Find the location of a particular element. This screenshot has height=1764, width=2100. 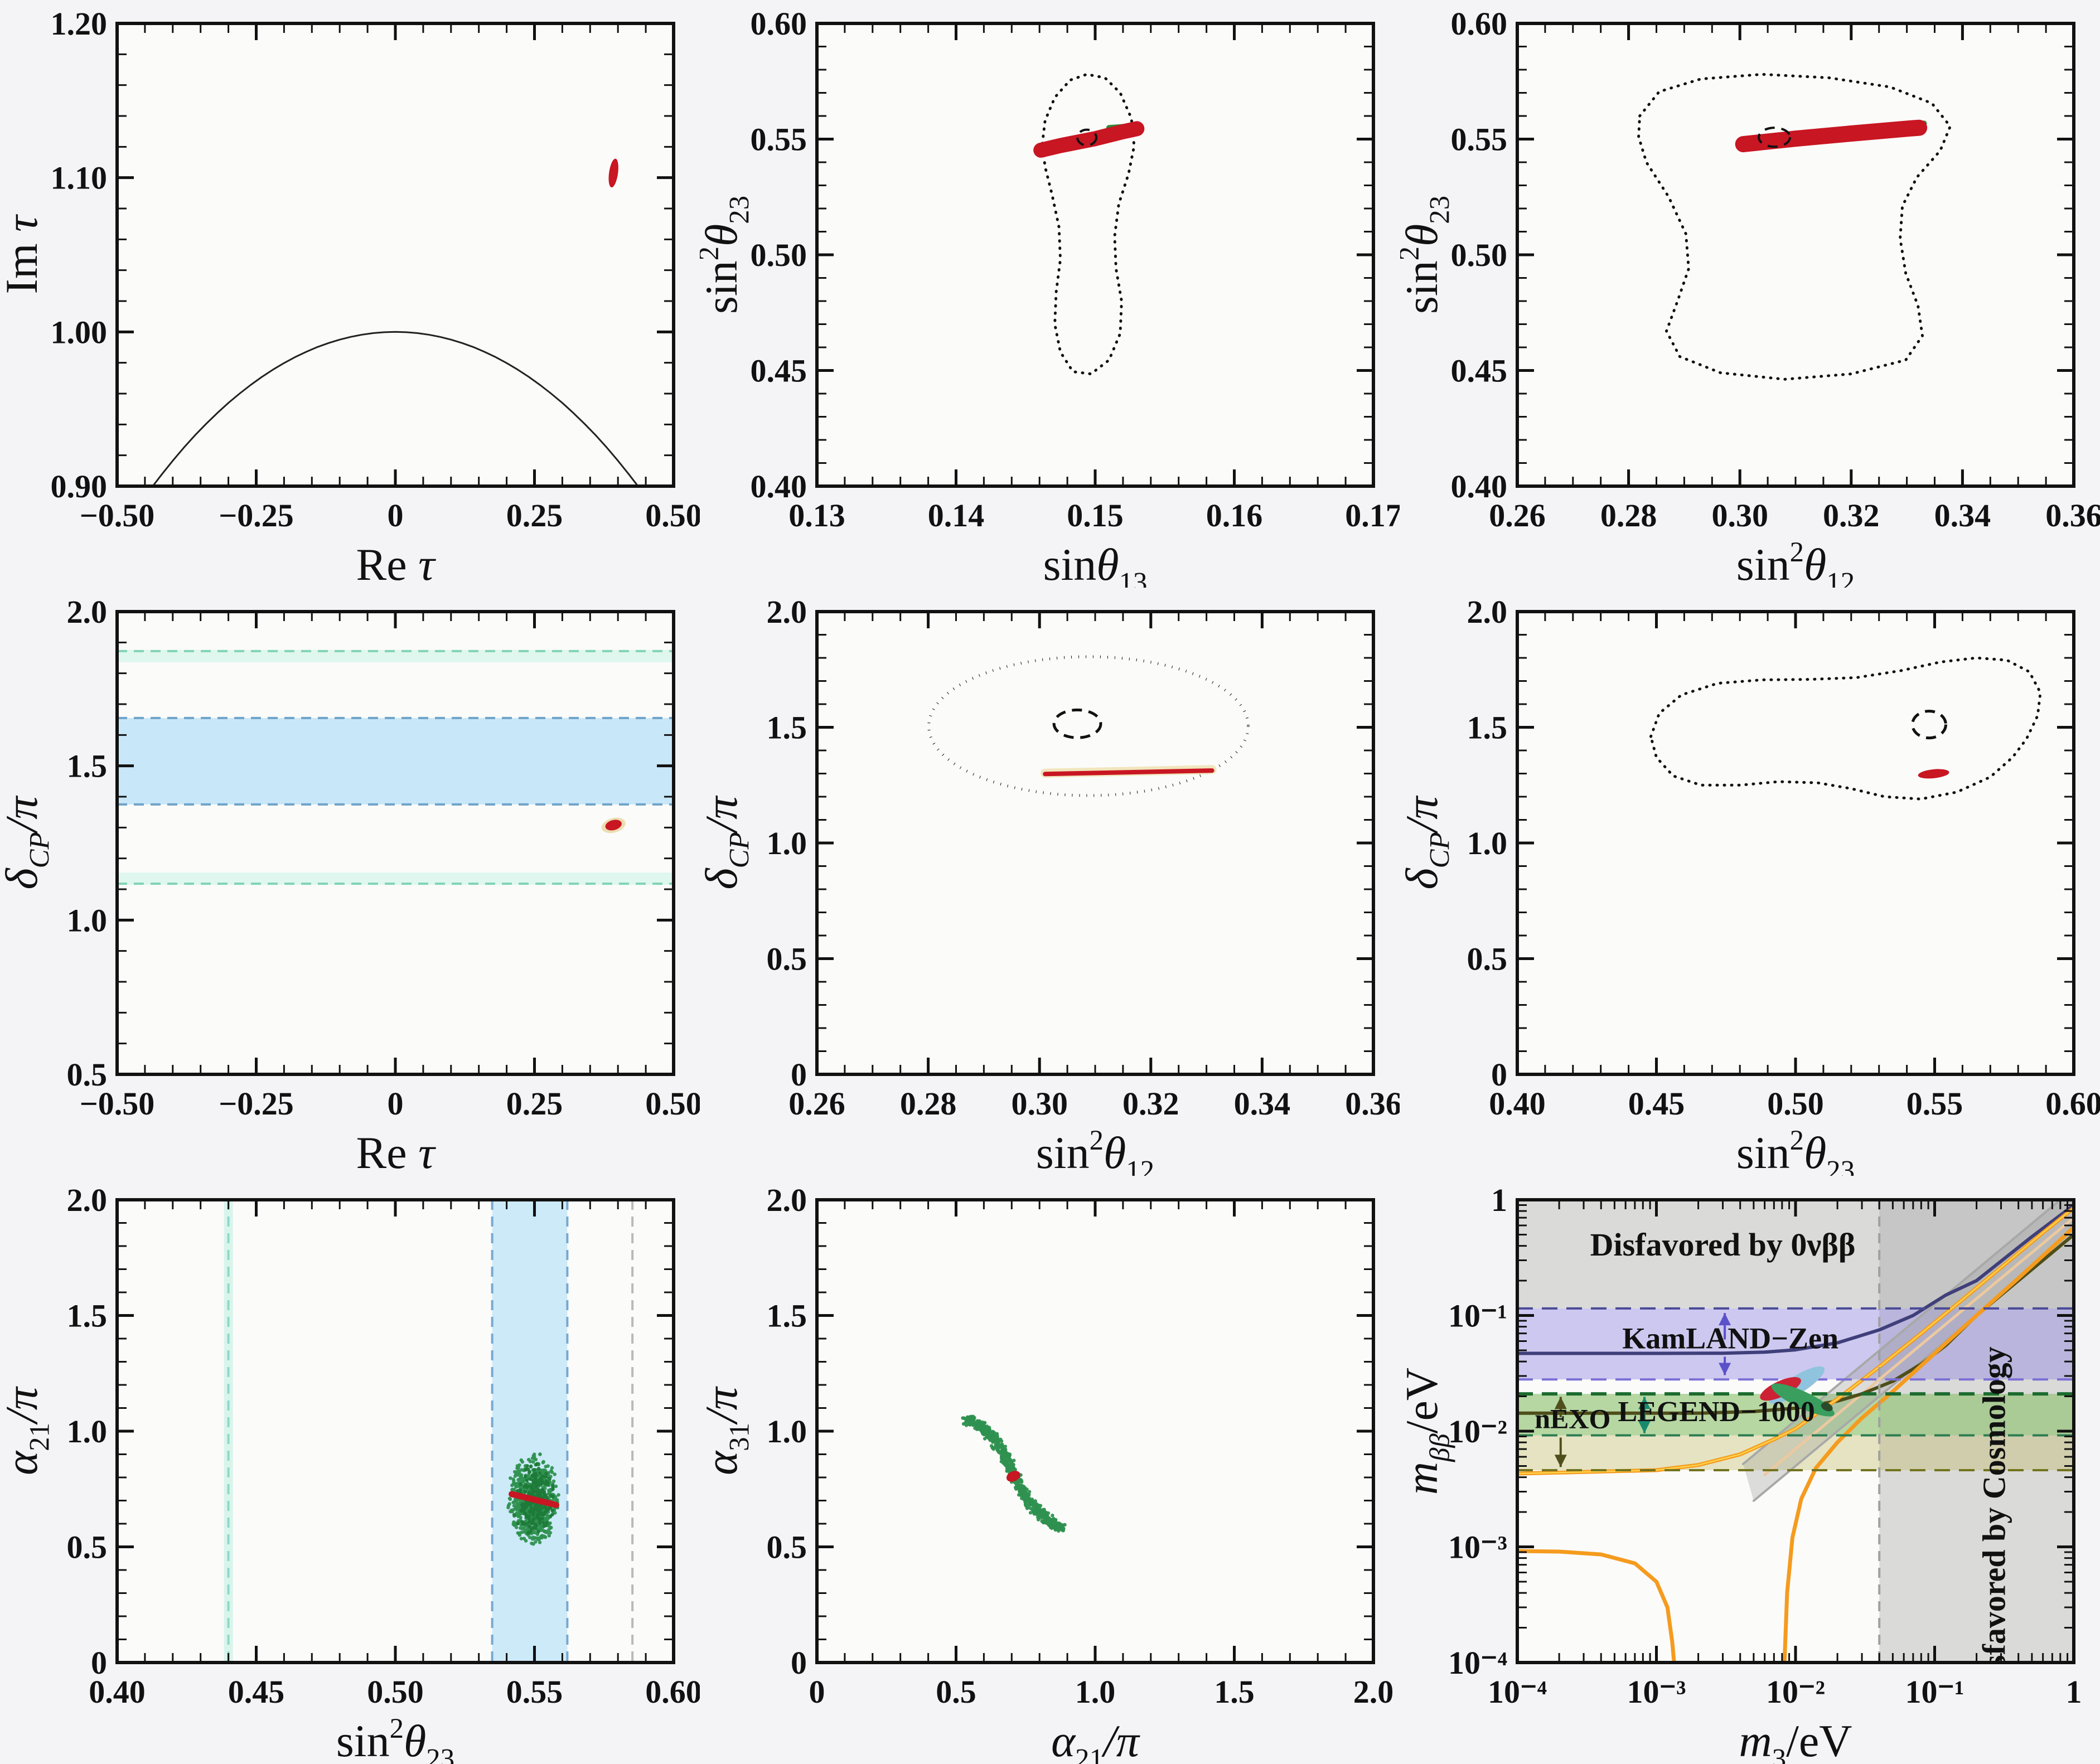

y-tick-label: 10⁻² is located at coordinates (1477, 1431).